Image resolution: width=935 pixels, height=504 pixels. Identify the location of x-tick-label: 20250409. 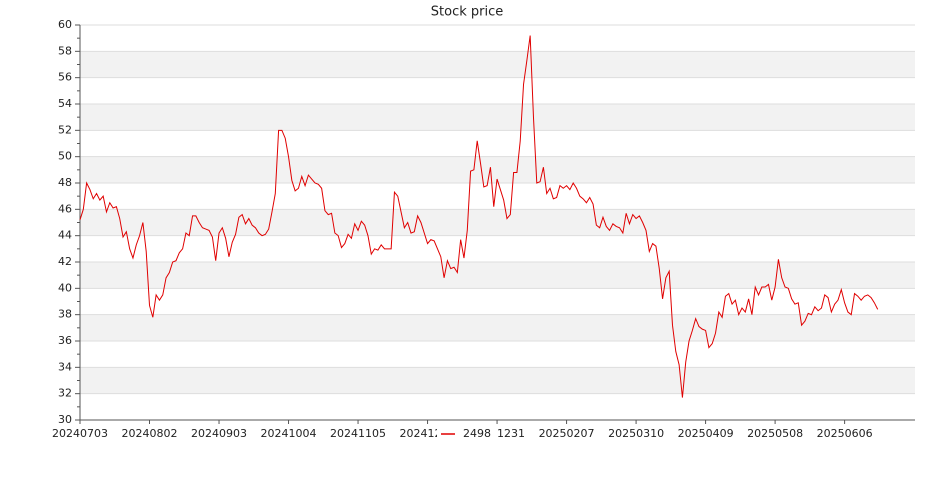
(706, 433).